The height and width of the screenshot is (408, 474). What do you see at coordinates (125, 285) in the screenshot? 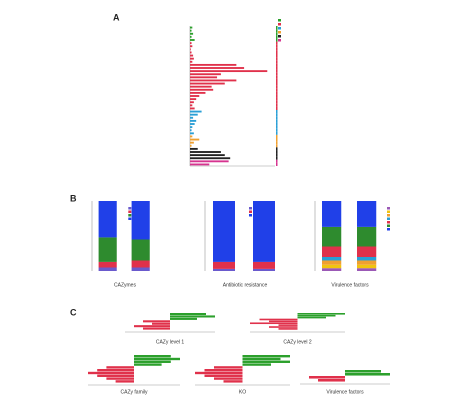
I see `chart-caption: CAZymes` at bounding box center [125, 285].